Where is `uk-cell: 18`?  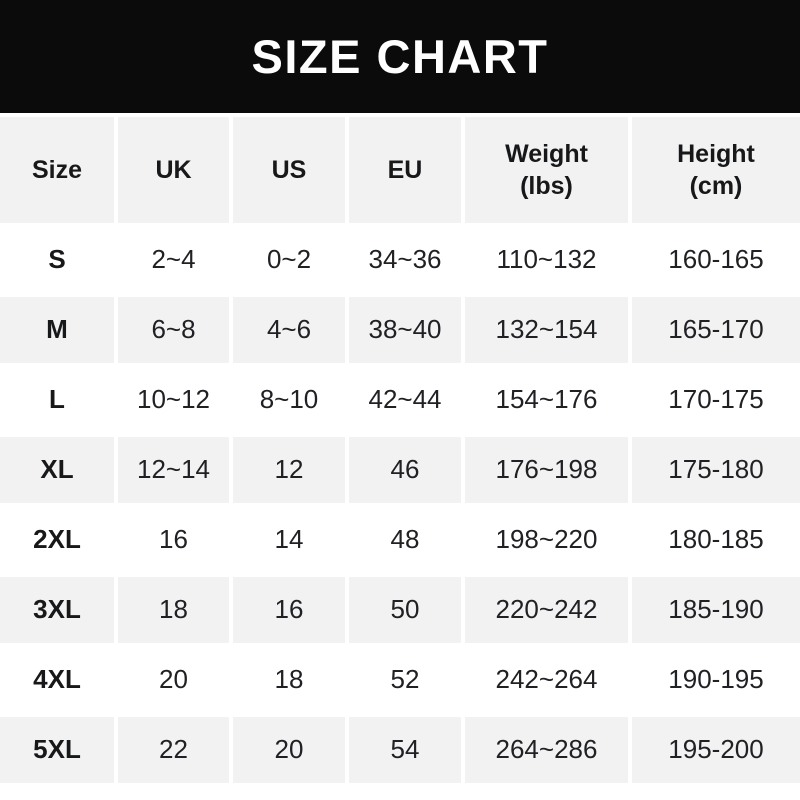
uk-cell: 18 is located at coordinates (173, 610).